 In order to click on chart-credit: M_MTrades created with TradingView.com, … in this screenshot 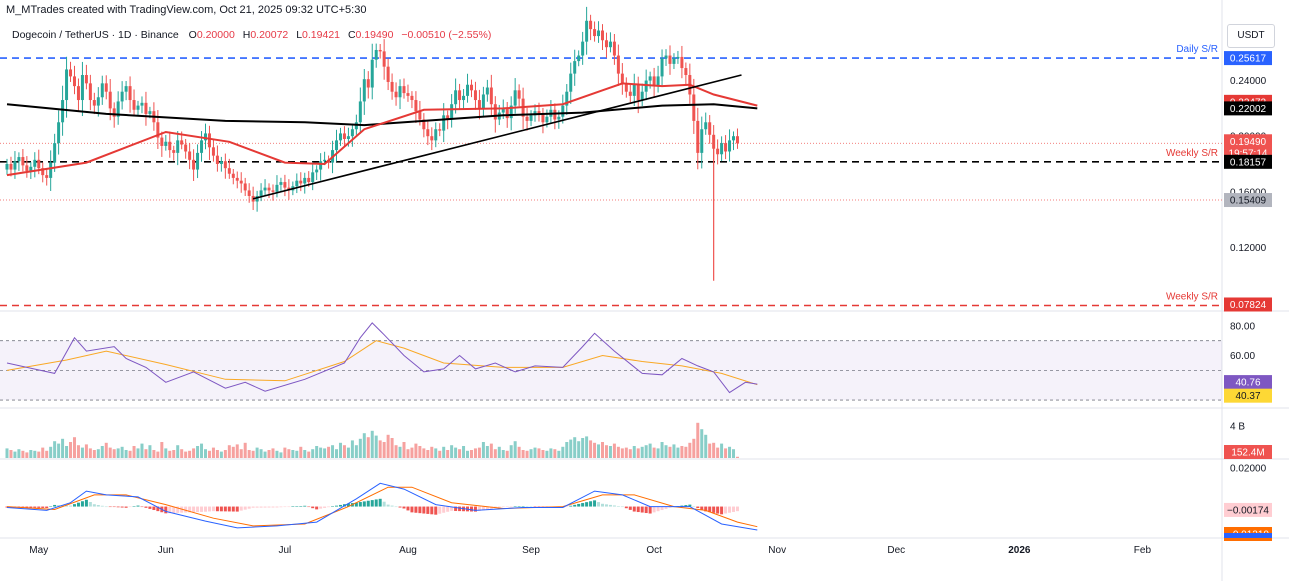, I will do `click(186, 10)`.